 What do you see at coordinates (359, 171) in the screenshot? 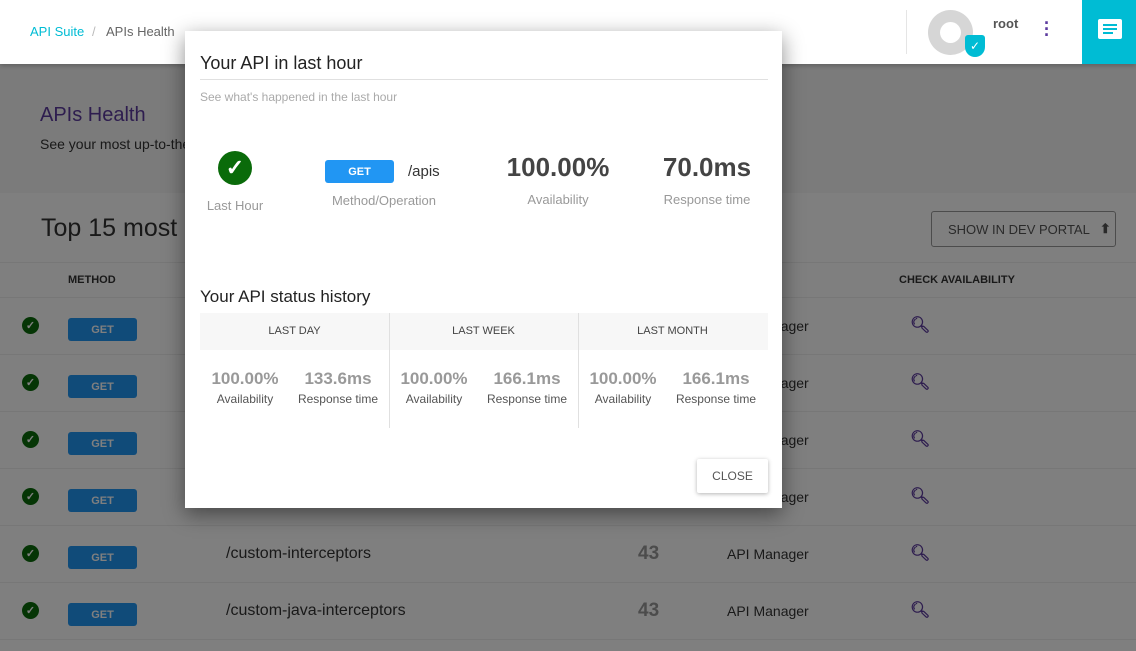
I see `method-badge: GET` at bounding box center [359, 171].